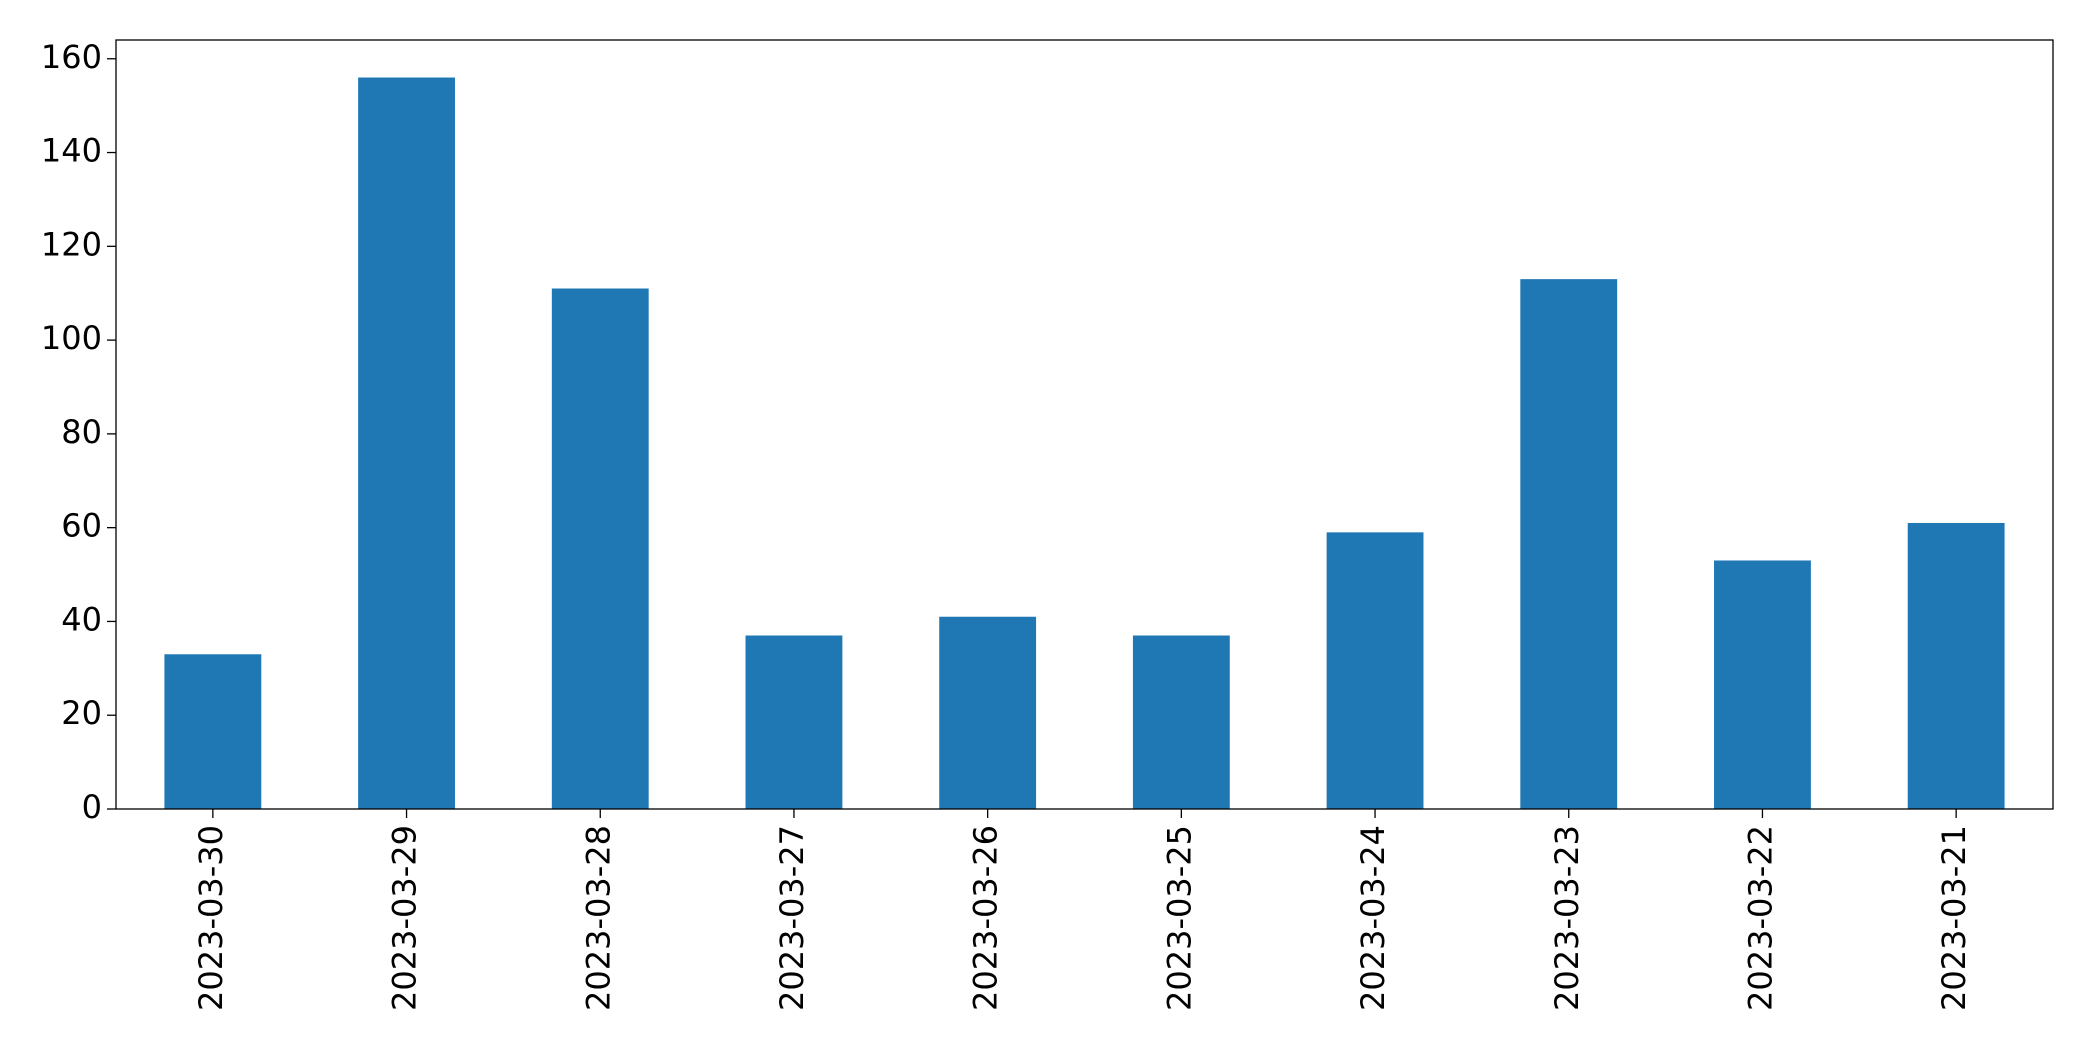  I want to click on y-tick-label: 40, so click(81, 619).